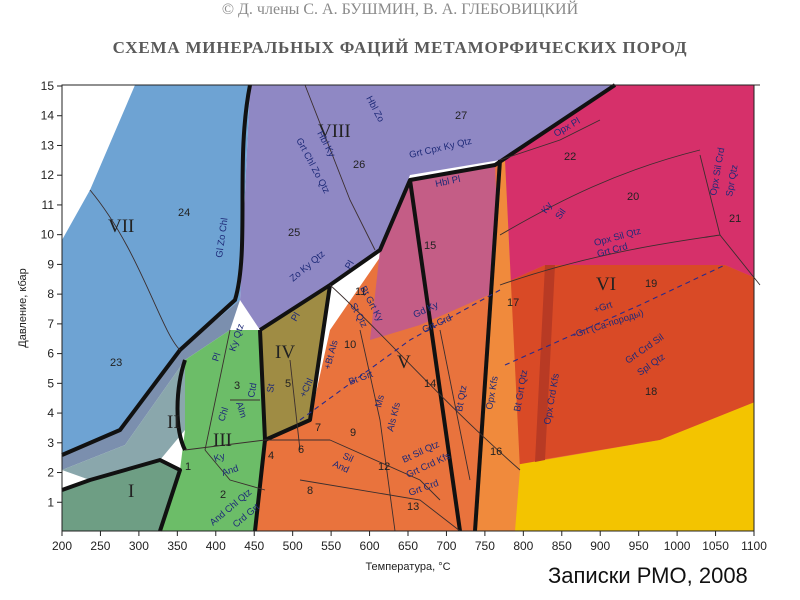 This screenshot has width=800, height=600. Describe the element at coordinates (230, 471) in the screenshot. I see `label-and-low: And` at that location.